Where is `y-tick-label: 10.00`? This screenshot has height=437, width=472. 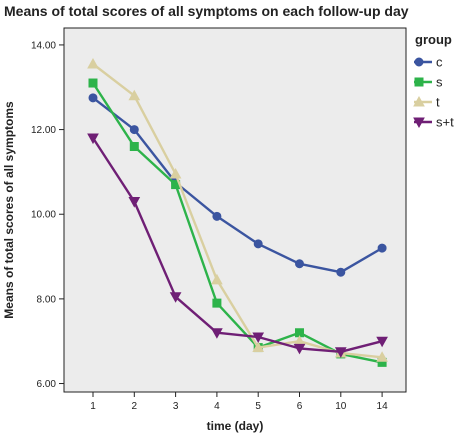
y-tick-label: 10.00 is located at coordinates (43, 215).